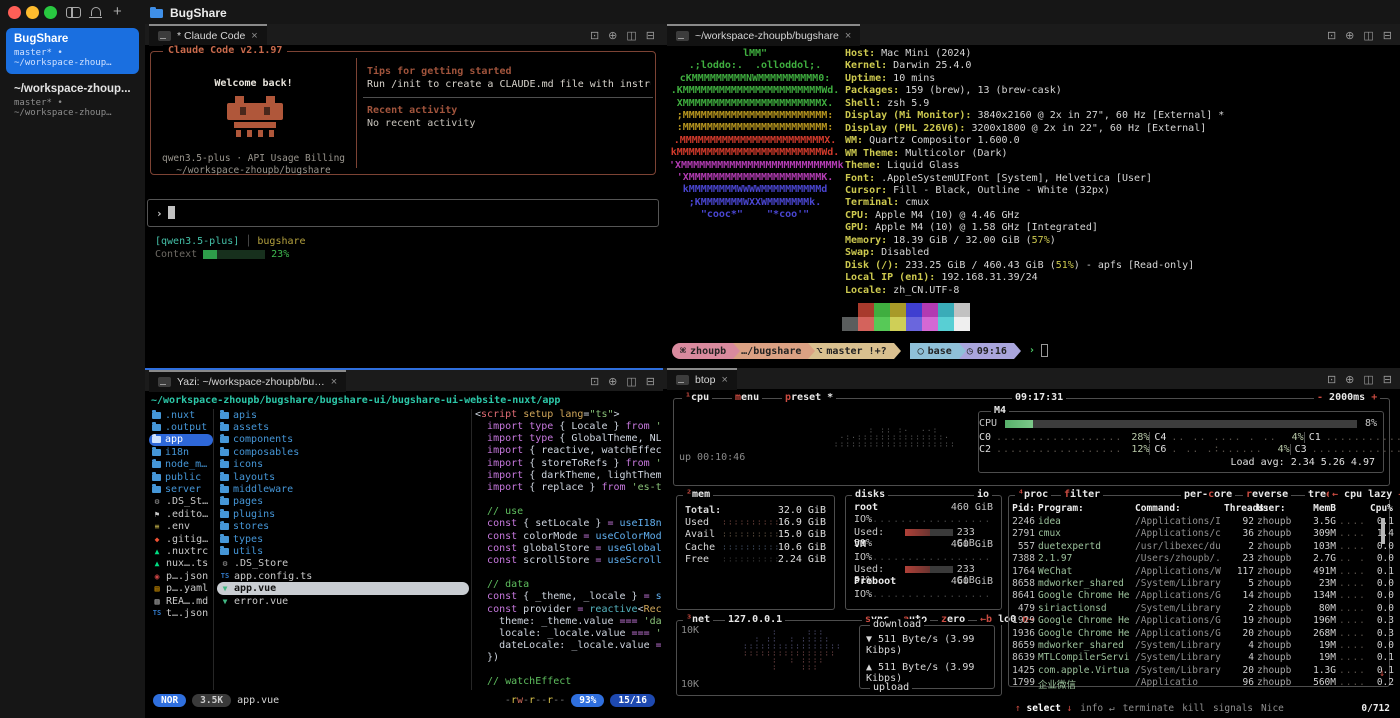 This screenshot has width=1400, height=718. Describe the element at coordinates (181, 564) in the screenshot. I see `file-item-nux-.ts: ▲ nux….ts` at that location.